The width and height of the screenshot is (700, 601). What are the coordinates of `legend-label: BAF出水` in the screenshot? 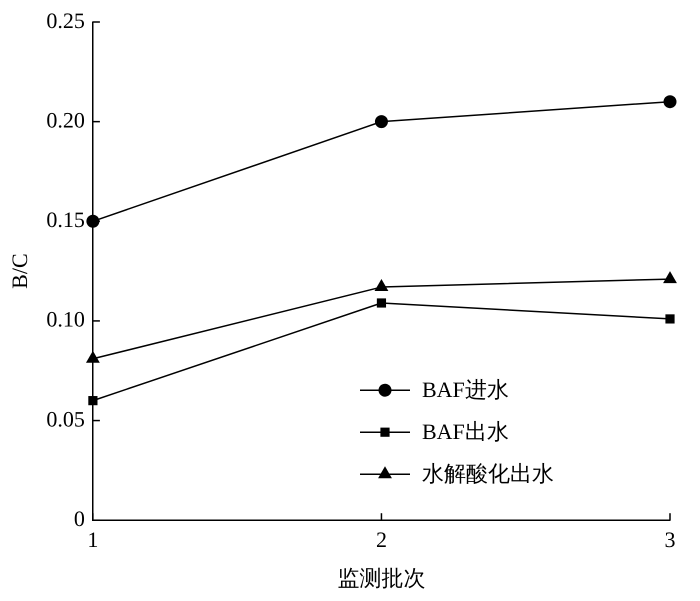 It's located at (465, 431).